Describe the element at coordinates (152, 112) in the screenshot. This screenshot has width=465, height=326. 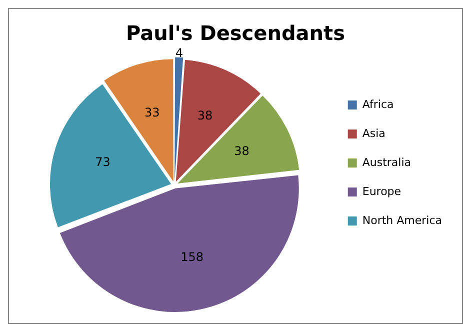
I see `data-label: 33` at that location.